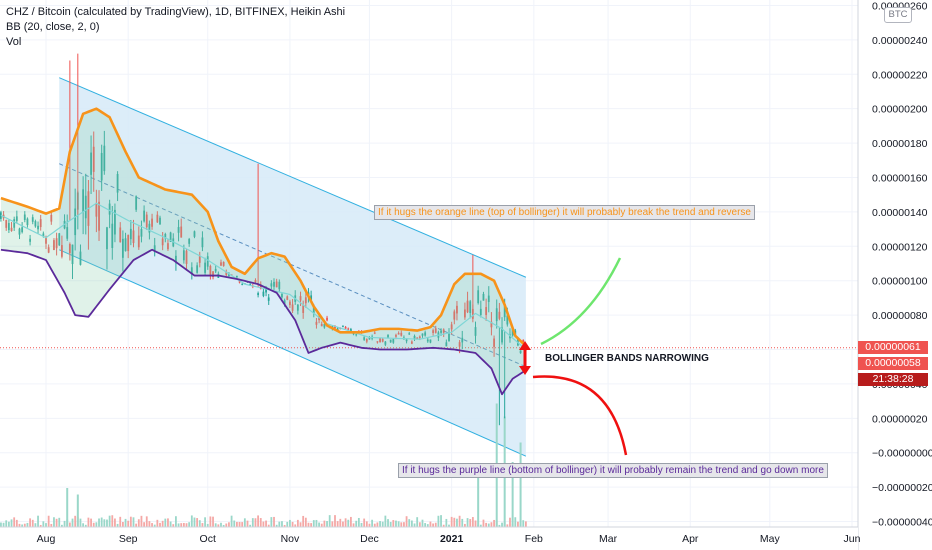 The width and height of the screenshot is (932, 550). I want to click on narrowing-arrow-down-head, so click(525, 370).